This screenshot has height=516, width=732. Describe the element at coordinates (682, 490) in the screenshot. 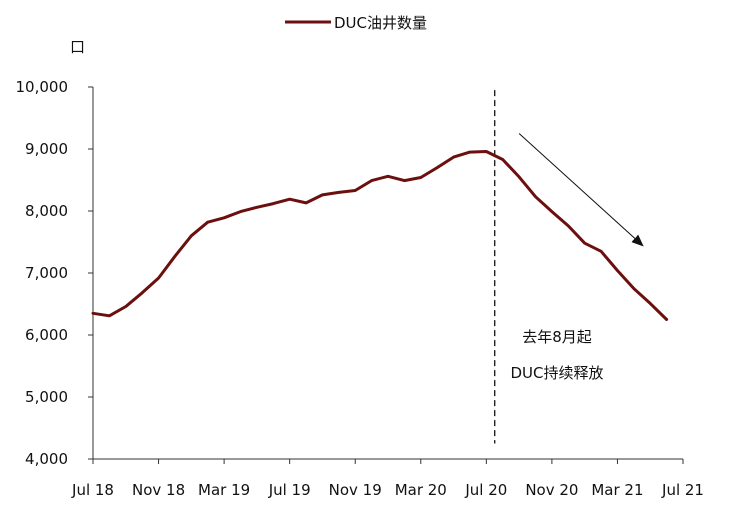

I see `x-tick-label: Jul 21` at that location.